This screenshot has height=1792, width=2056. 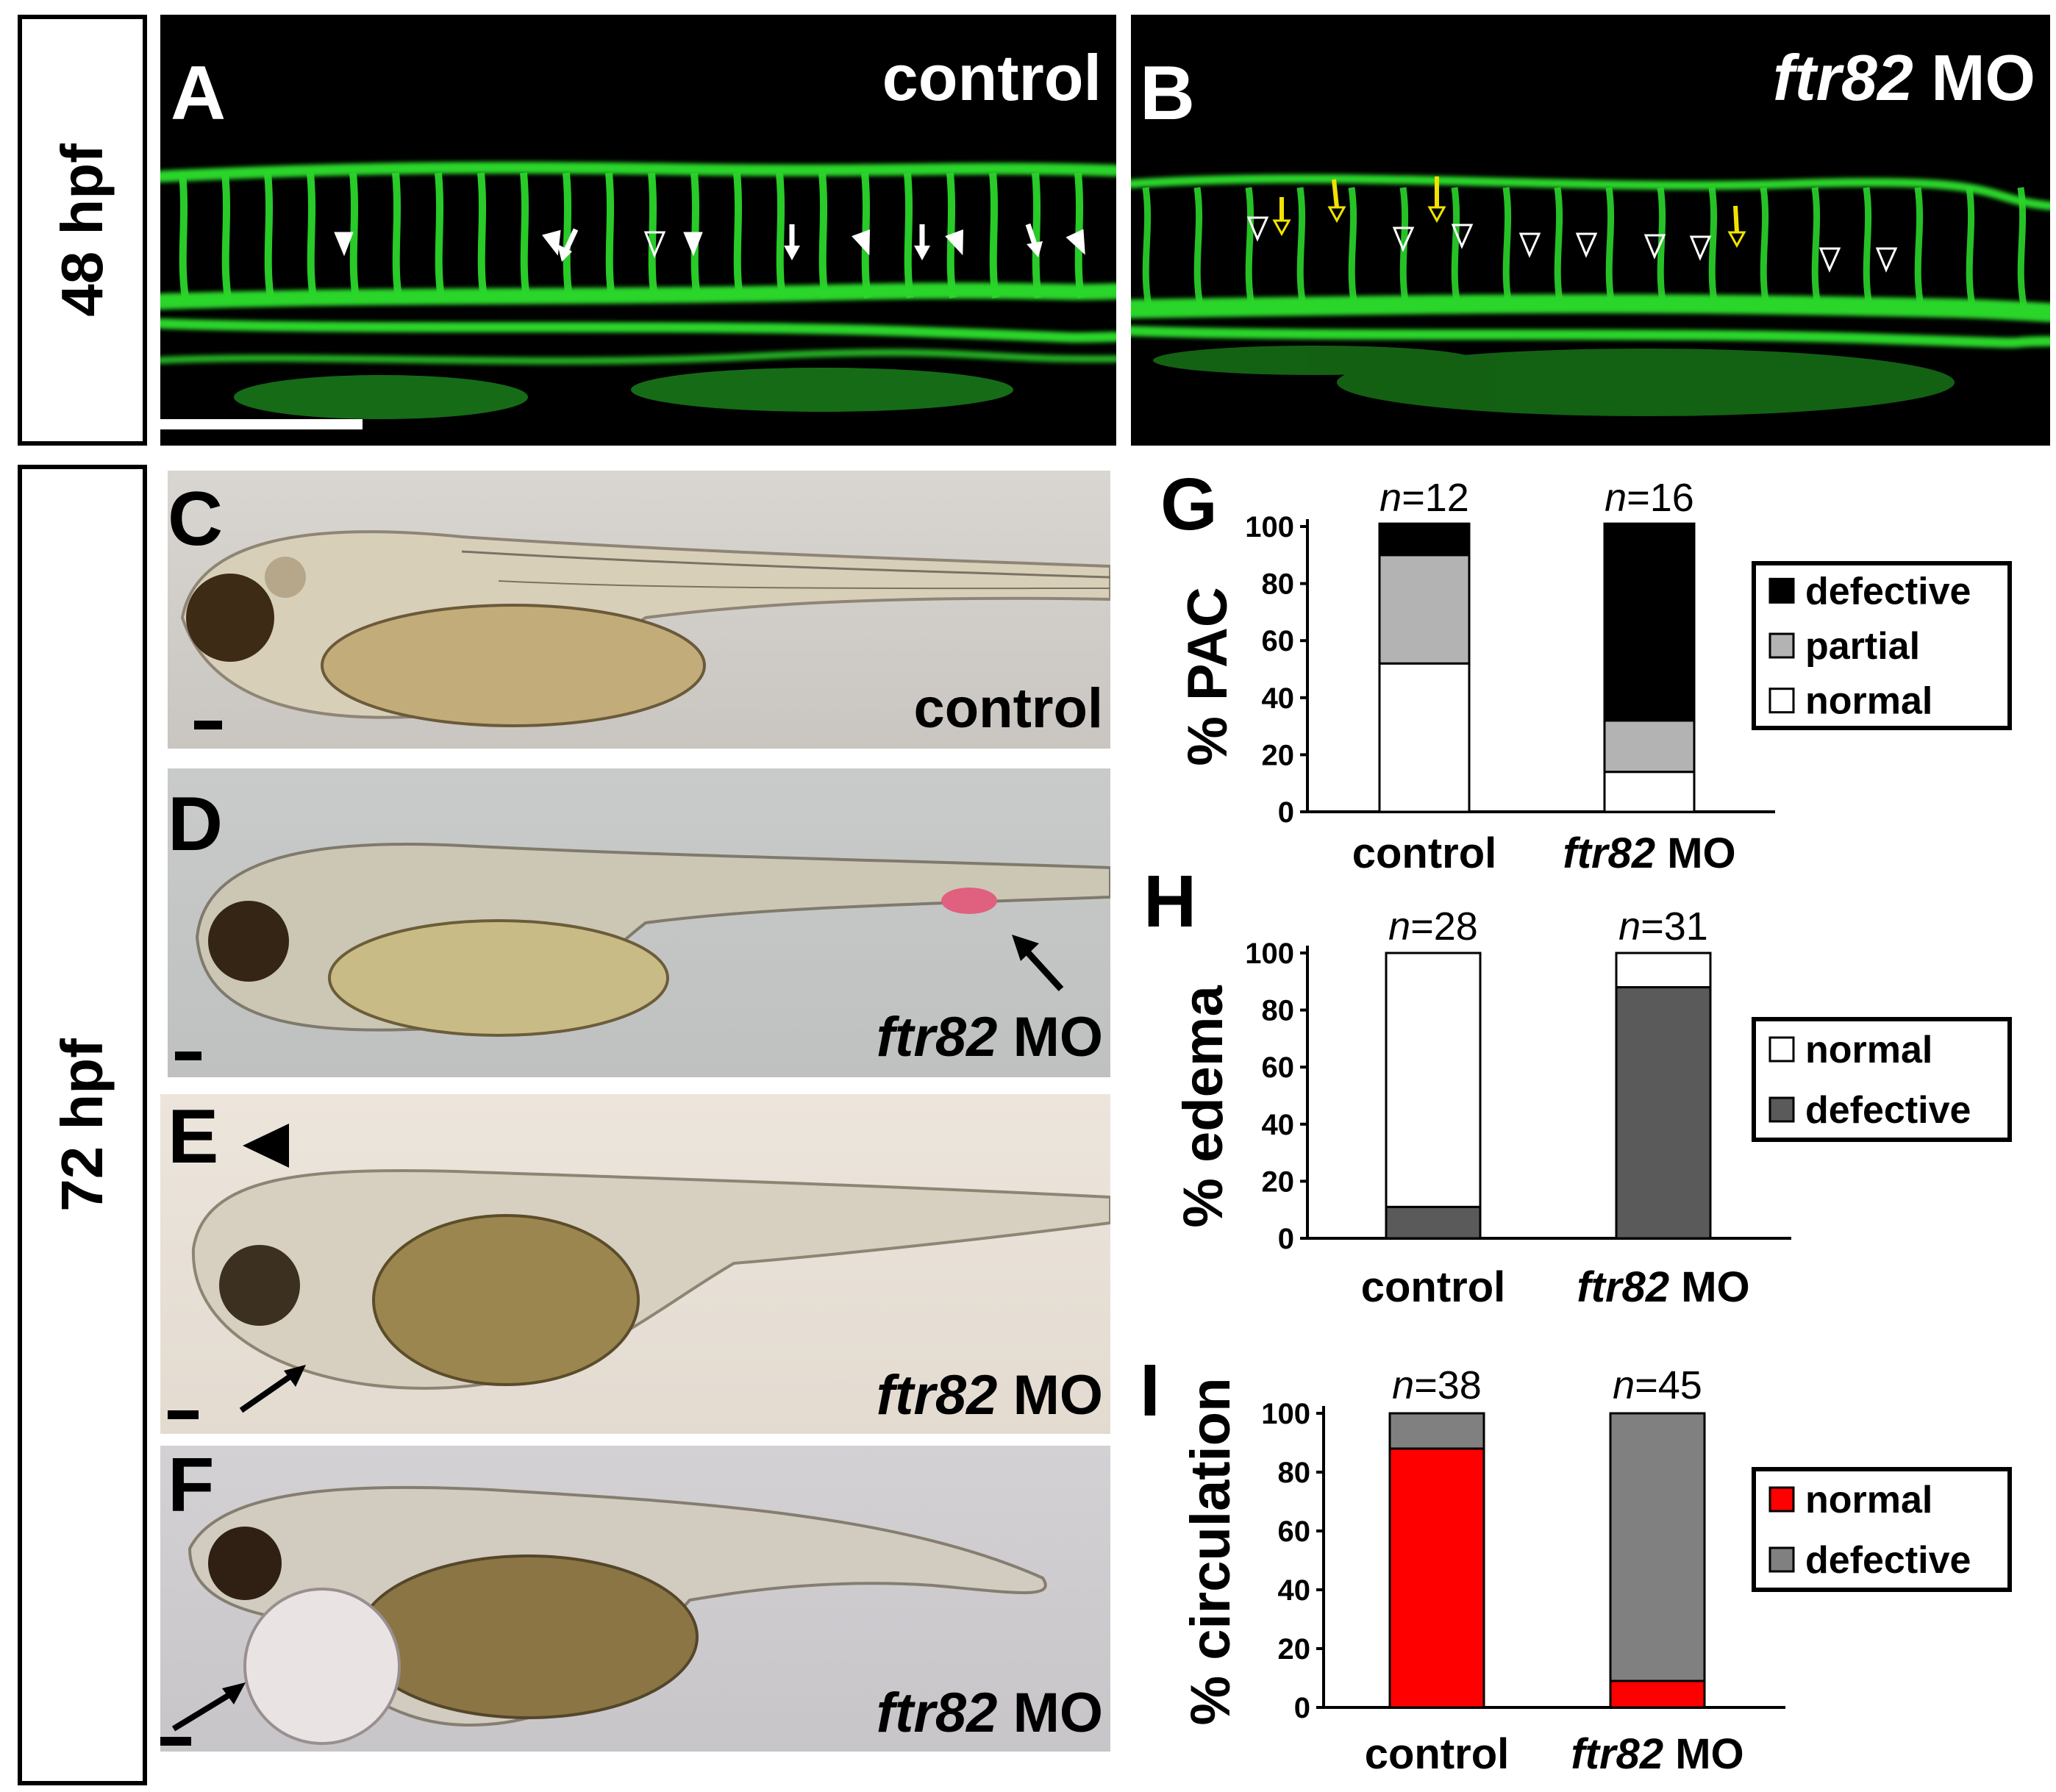 I want to click on chart-G-y-tick-label: 20, so click(x=1279, y=755).